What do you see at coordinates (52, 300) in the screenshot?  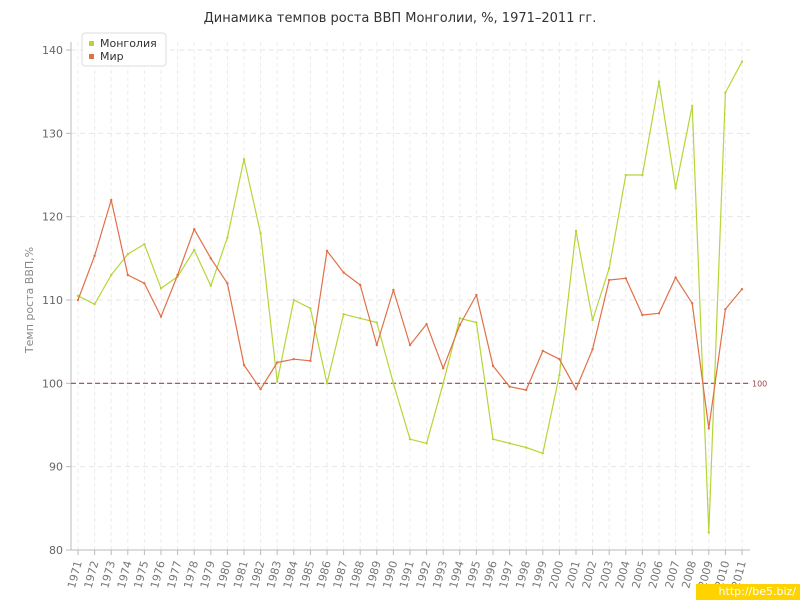 I see `y-tick-label: 110` at bounding box center [52, 300].